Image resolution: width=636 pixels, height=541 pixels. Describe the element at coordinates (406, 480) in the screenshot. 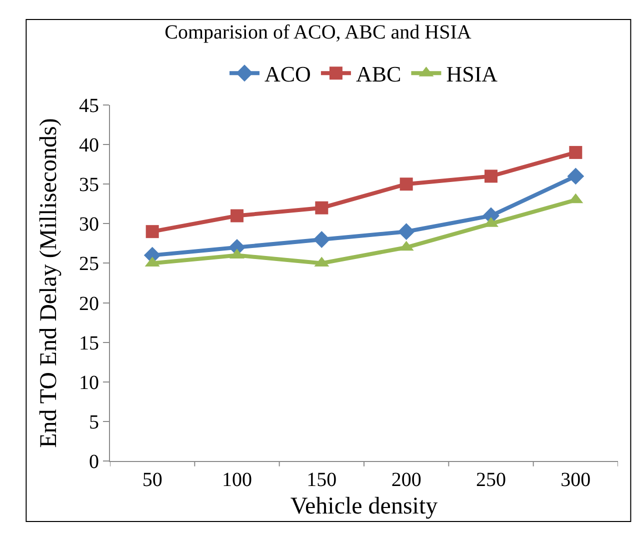

I see `x-tick-label: 200` at that location.